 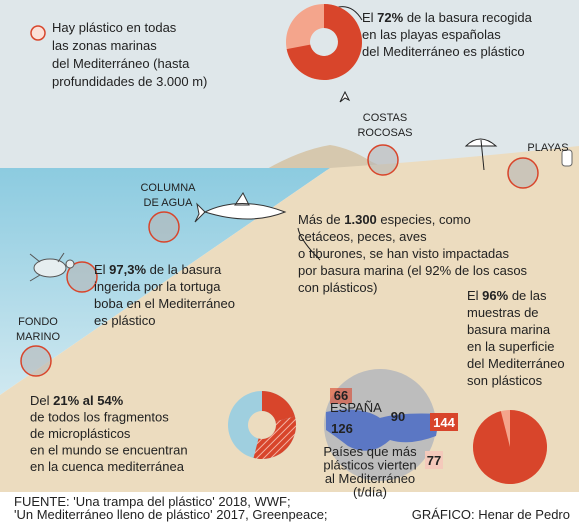 I want to click on annotation: es plástico, so click(x=124, y=320).